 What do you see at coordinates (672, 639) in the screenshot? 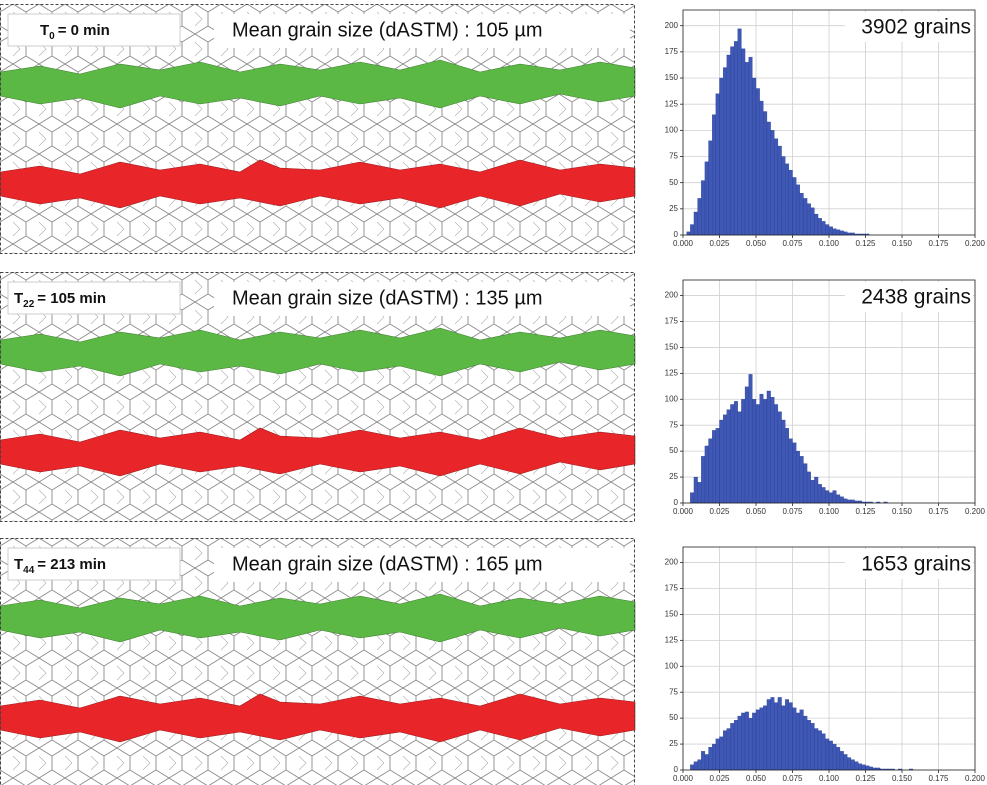
I see `y-tick-label: 125` at bounding box center [672, 639].